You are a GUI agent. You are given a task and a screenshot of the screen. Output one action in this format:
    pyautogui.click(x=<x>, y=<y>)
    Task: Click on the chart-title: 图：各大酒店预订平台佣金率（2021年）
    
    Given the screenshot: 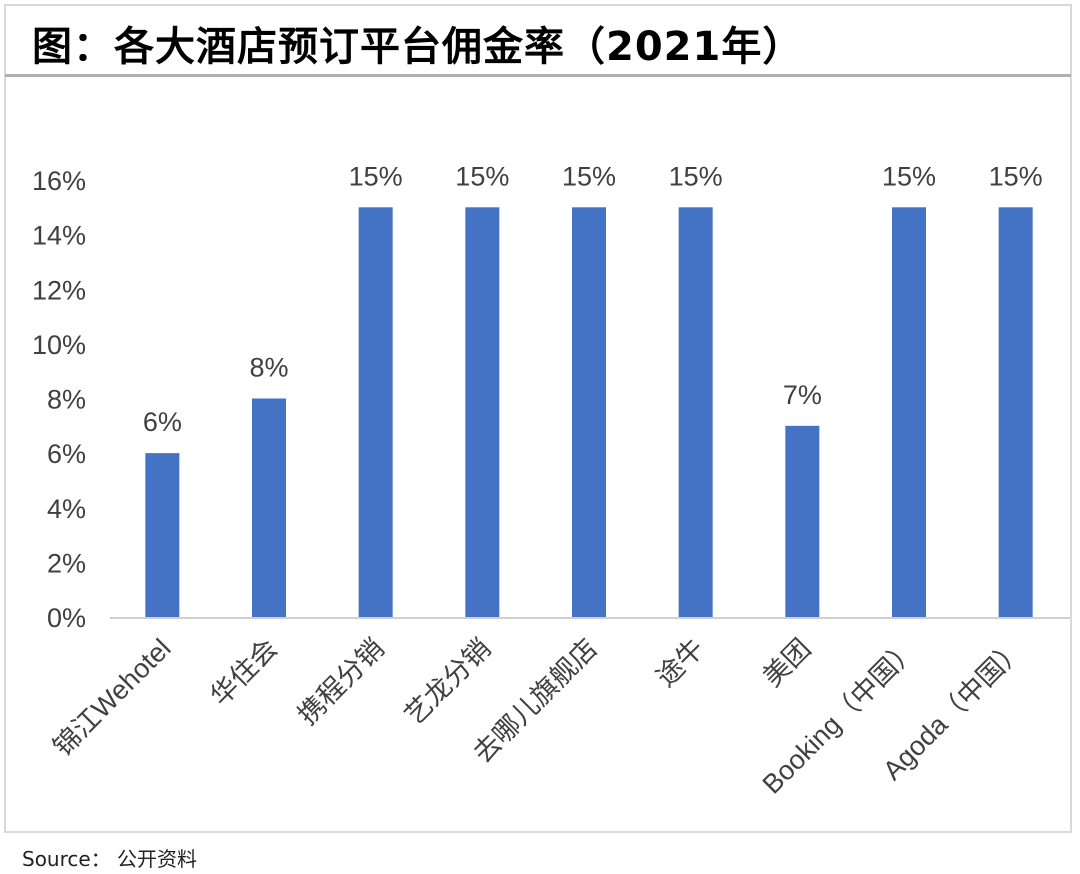 What is the action you would take?
    pyautogui.click(x=418, y=47)
    